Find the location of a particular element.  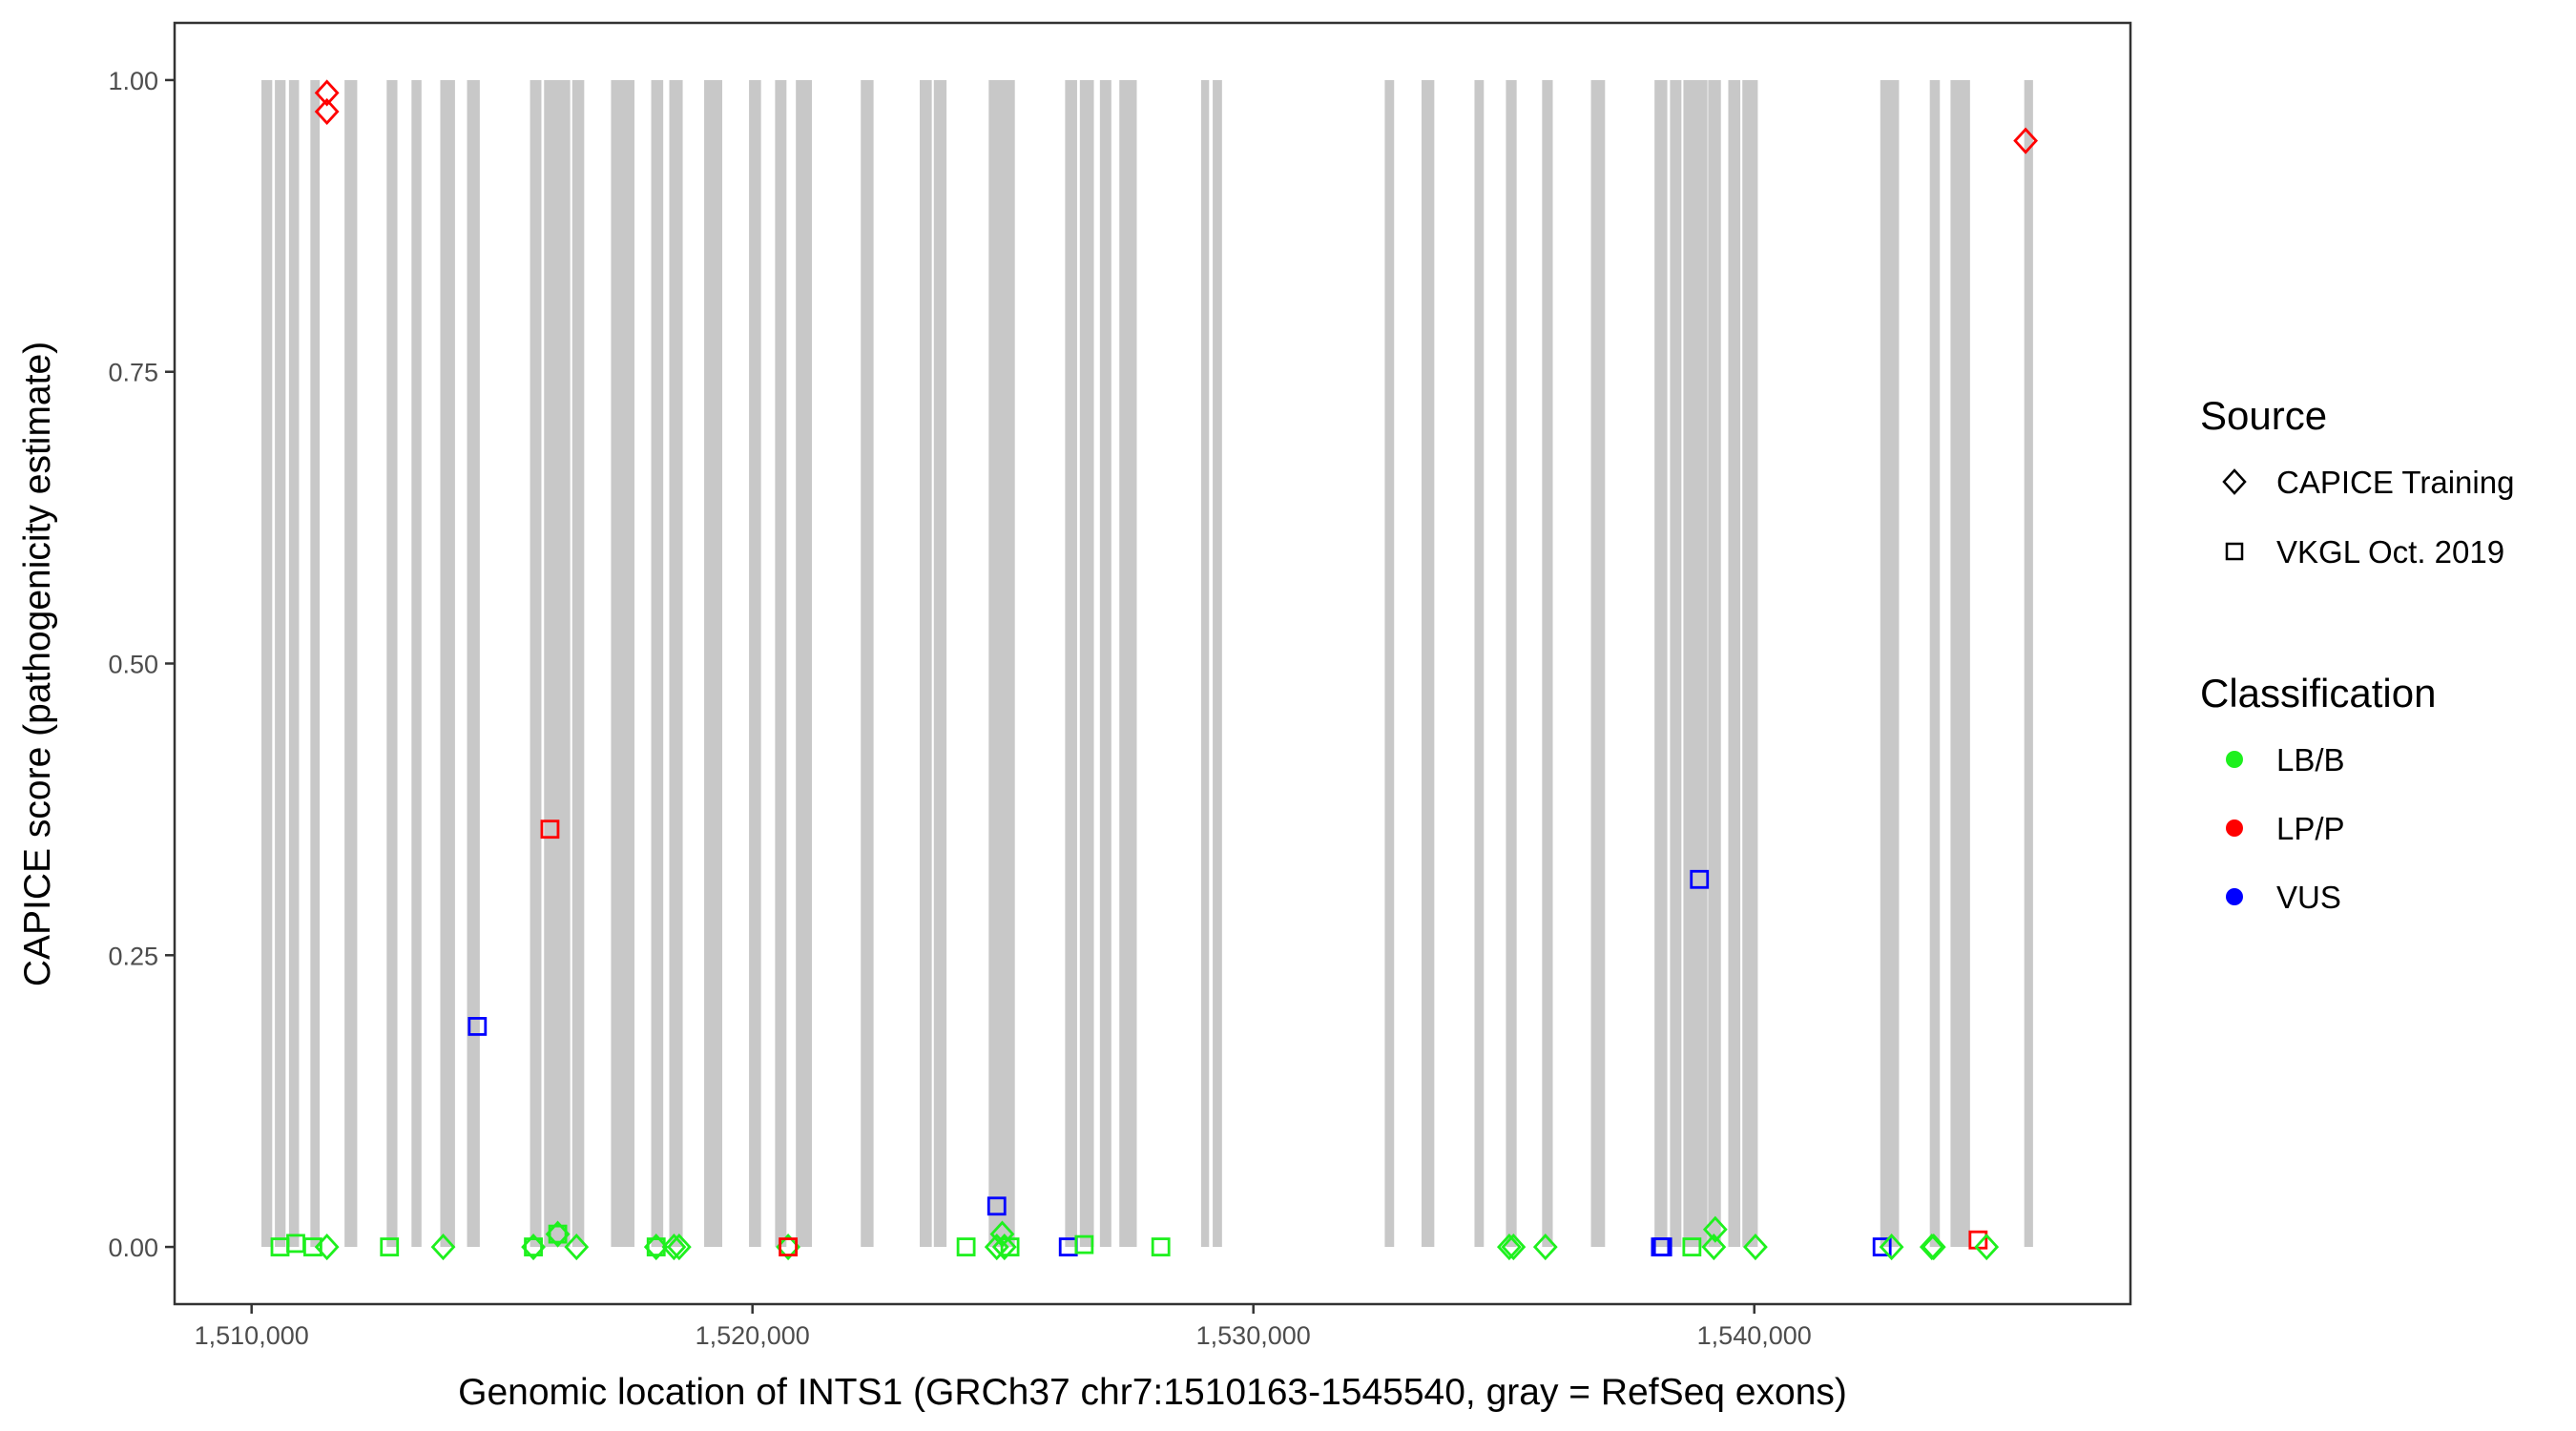

y-tick-label: 0.50 is located at coordinates (133, 665).